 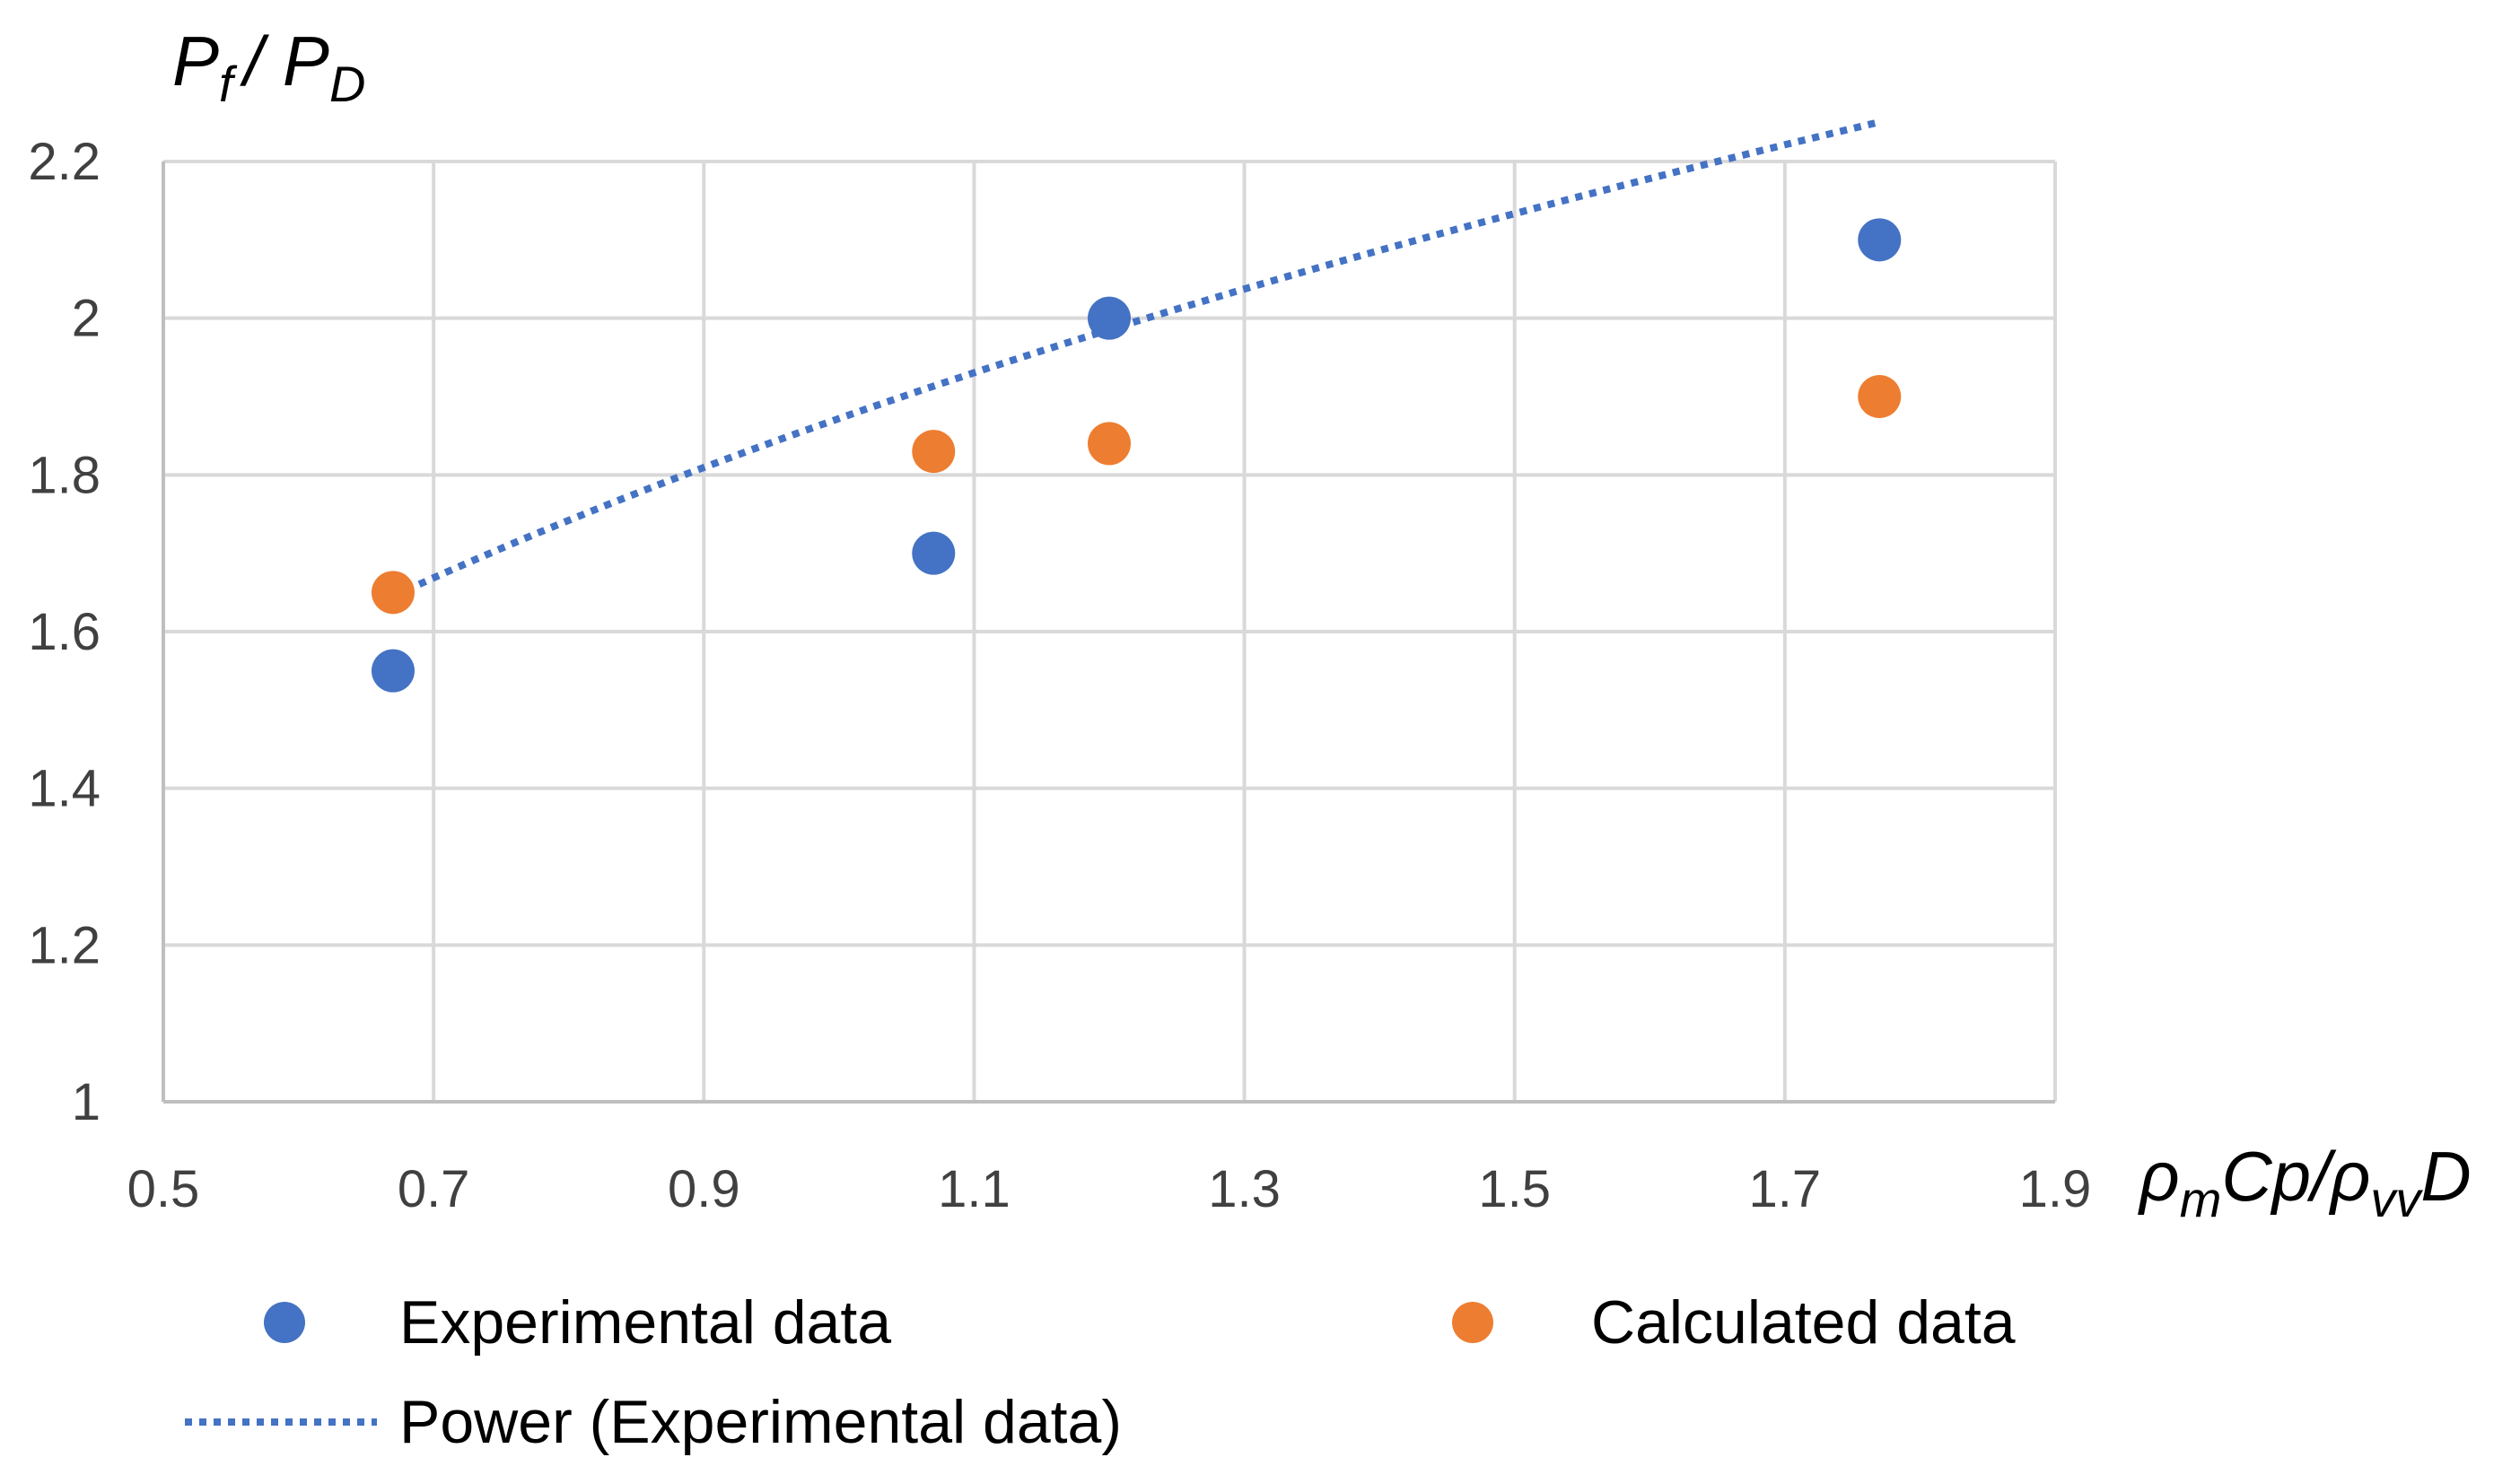 I want to click on legend-marker-experimental, so click(x=284, y=1322).